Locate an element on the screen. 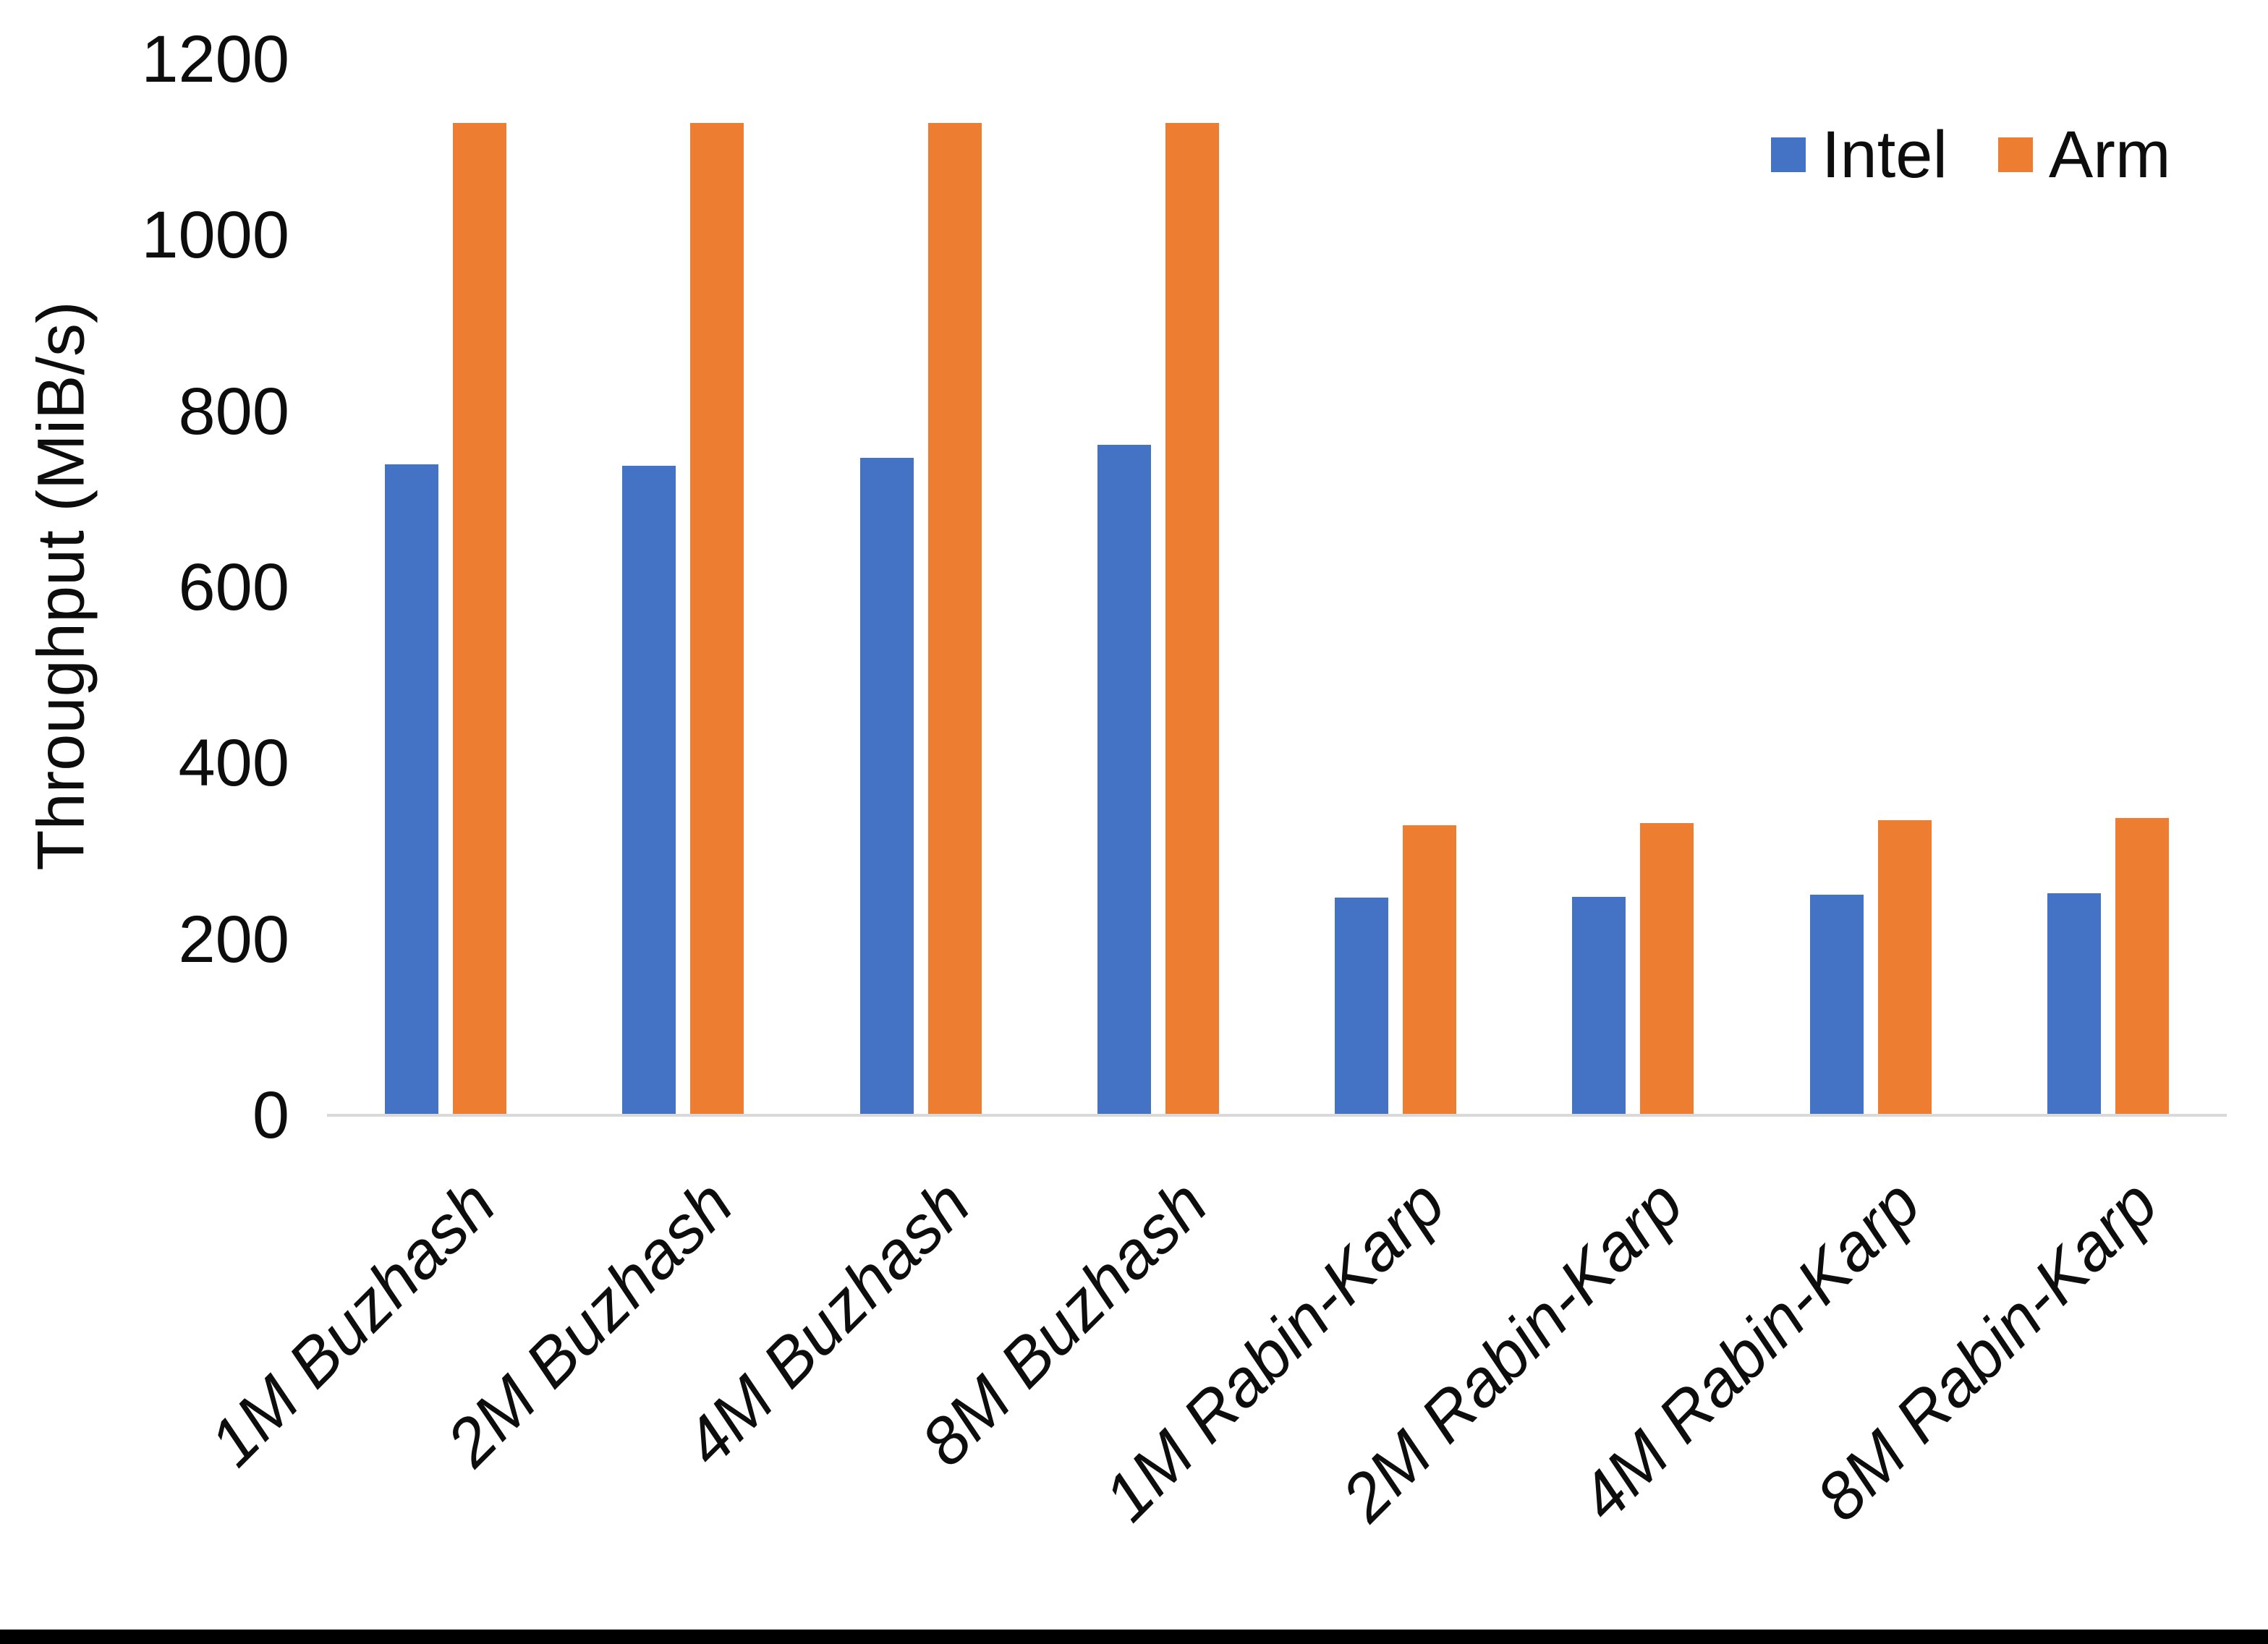  legend-label-intel: Intel is located at coordinates (1885, 155).